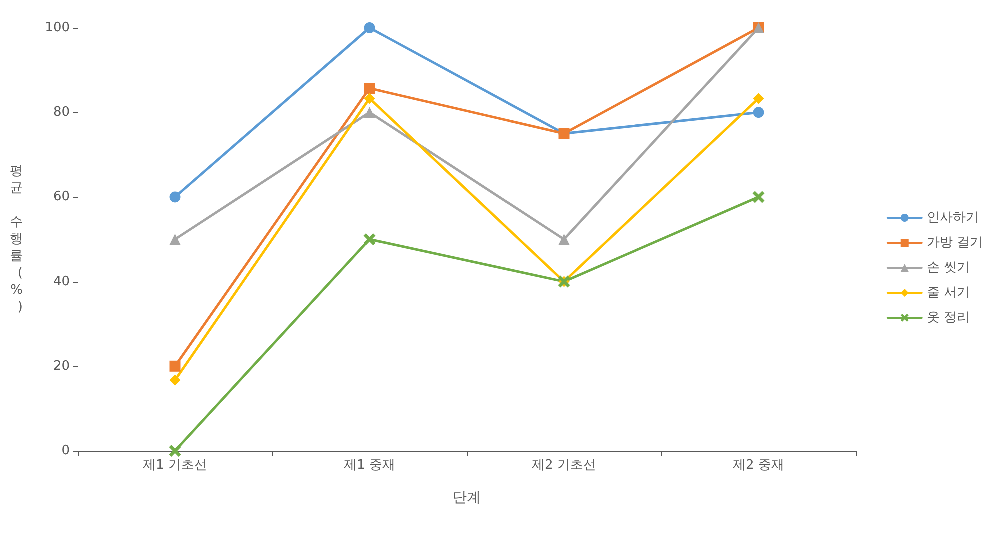  I want to click on x-tick-label: 제1 기초선, so click(175, 465).